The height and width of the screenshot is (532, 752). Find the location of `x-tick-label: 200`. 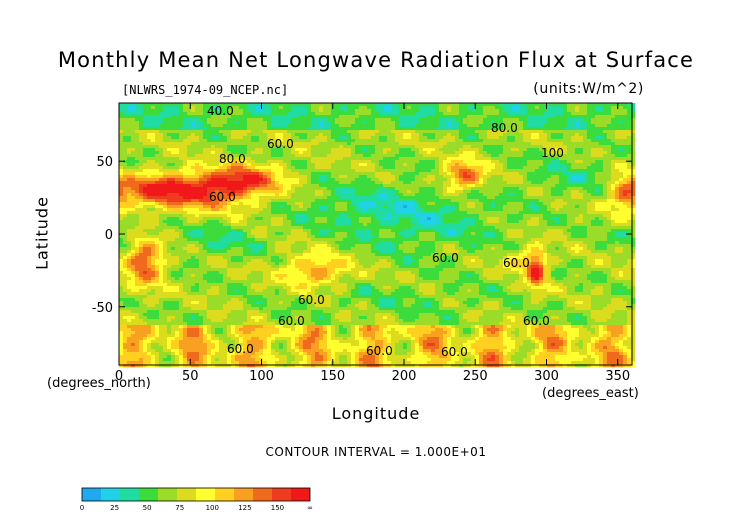

x-tick-label: 200 is located at coordinates (404, 376).